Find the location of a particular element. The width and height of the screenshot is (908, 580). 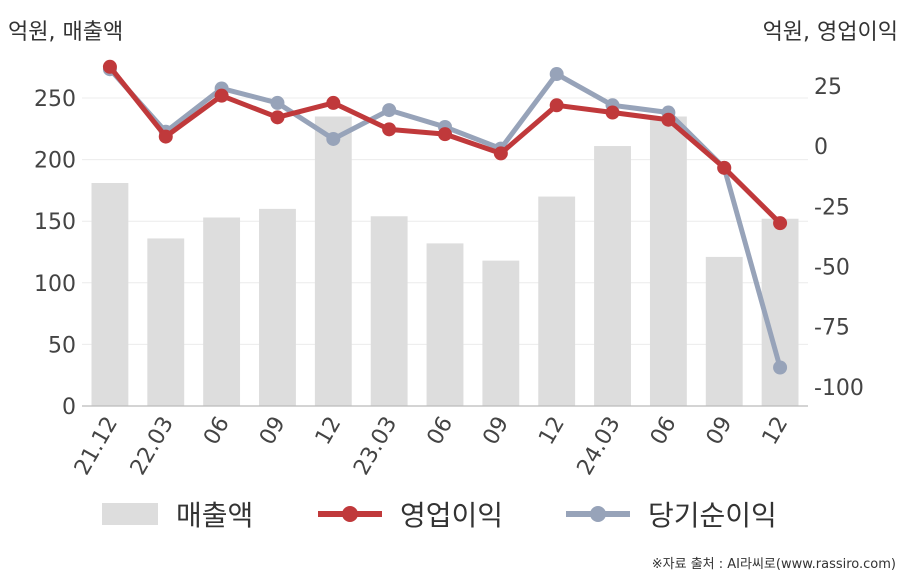

legend-item-sales: 매출액 is located at coordinates (177, 514).